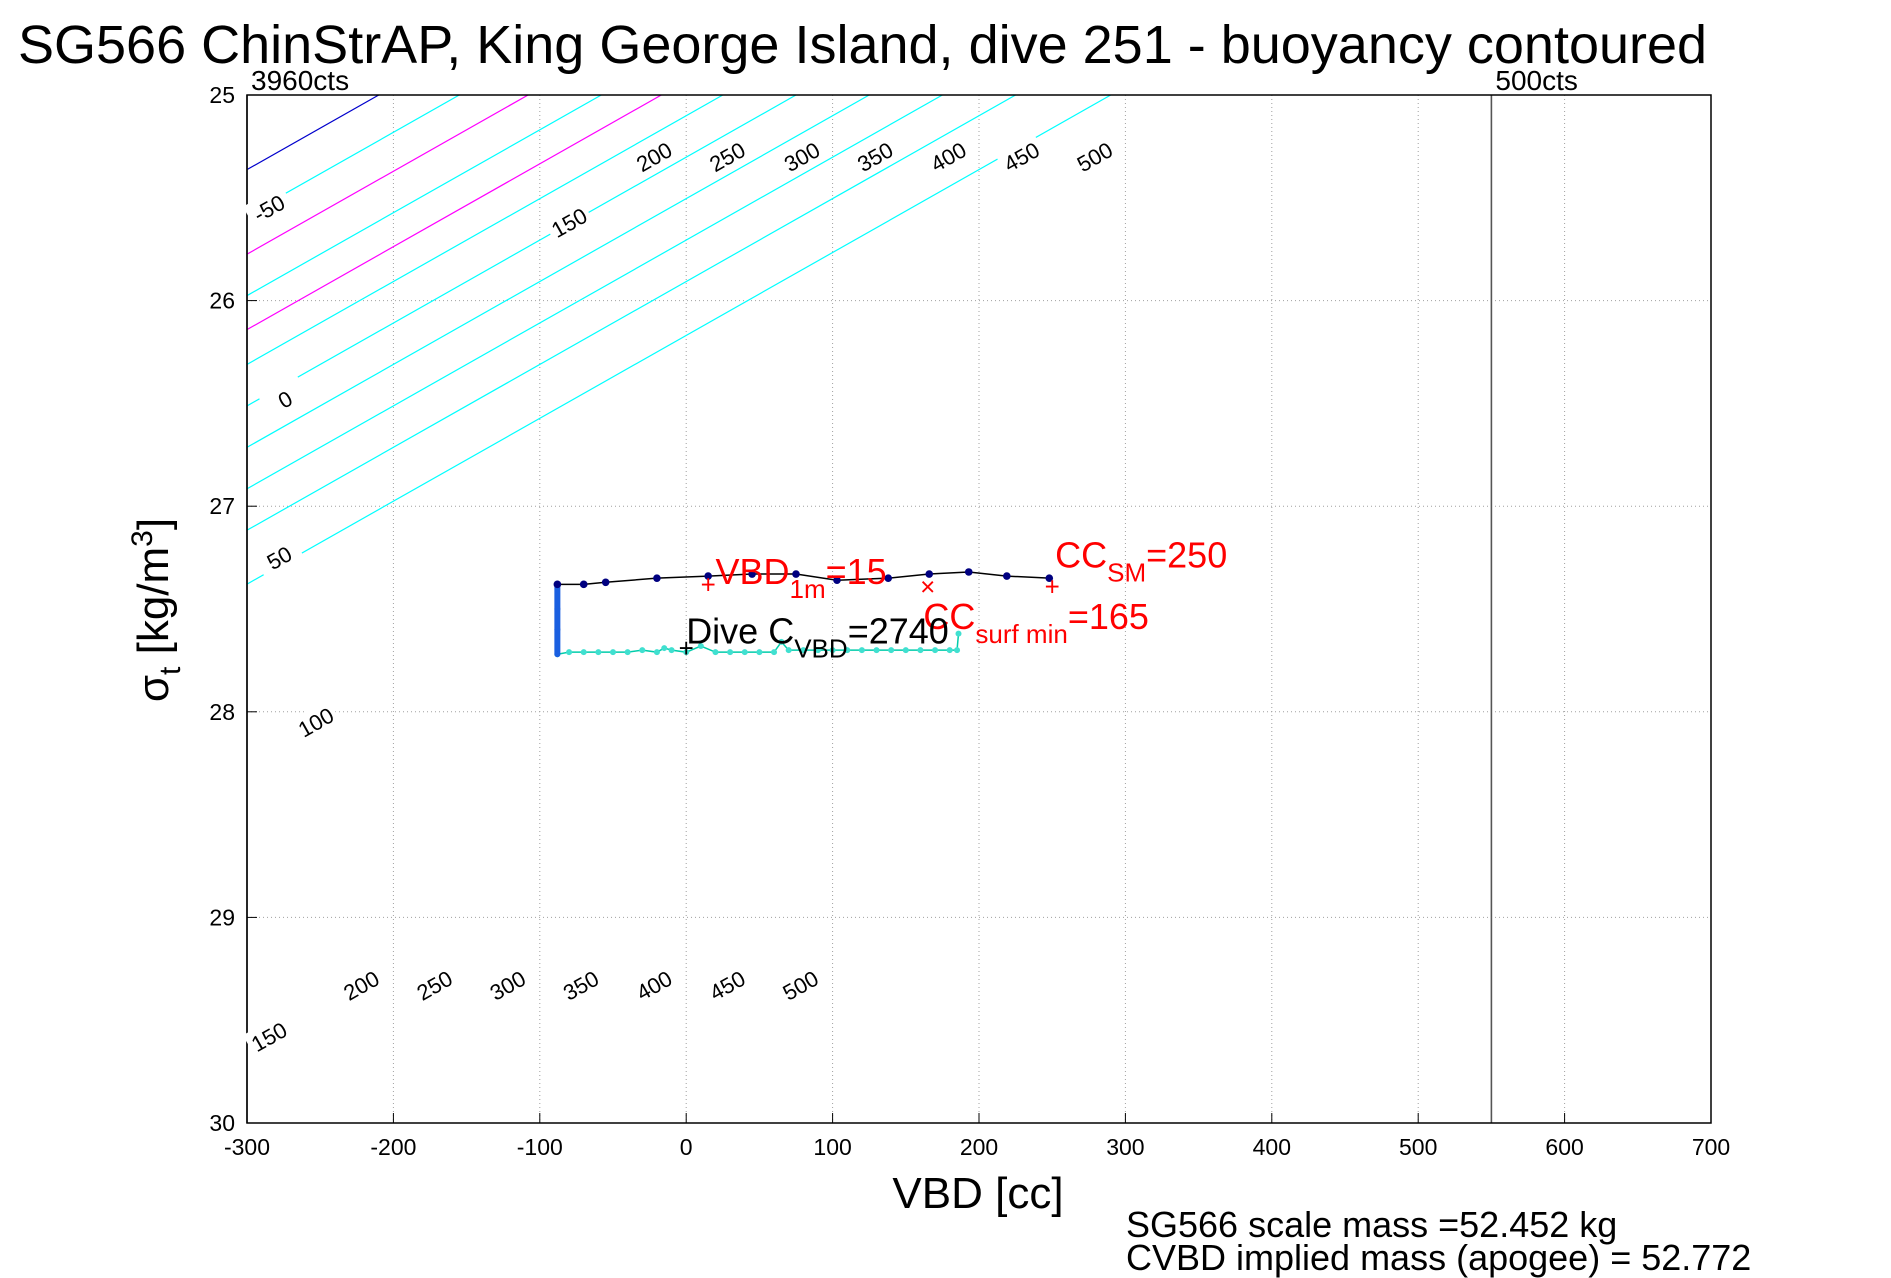 The width and height of the screenshot is (1891, 1278). Describe the element at coordinates (247, 1147) in the screenshot. I see `x-tick-label: -300` at that location.